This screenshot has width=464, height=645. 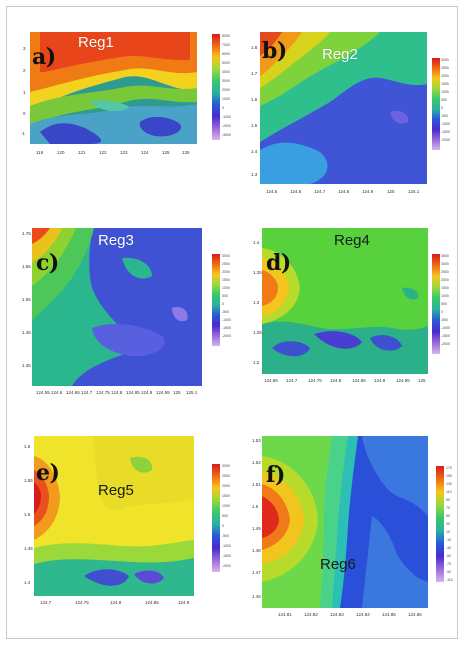 What do you see at coordinates (415, 614) in the screenshot?
I see `x-tick-label: 124.86` at bounding box center [415, 614].